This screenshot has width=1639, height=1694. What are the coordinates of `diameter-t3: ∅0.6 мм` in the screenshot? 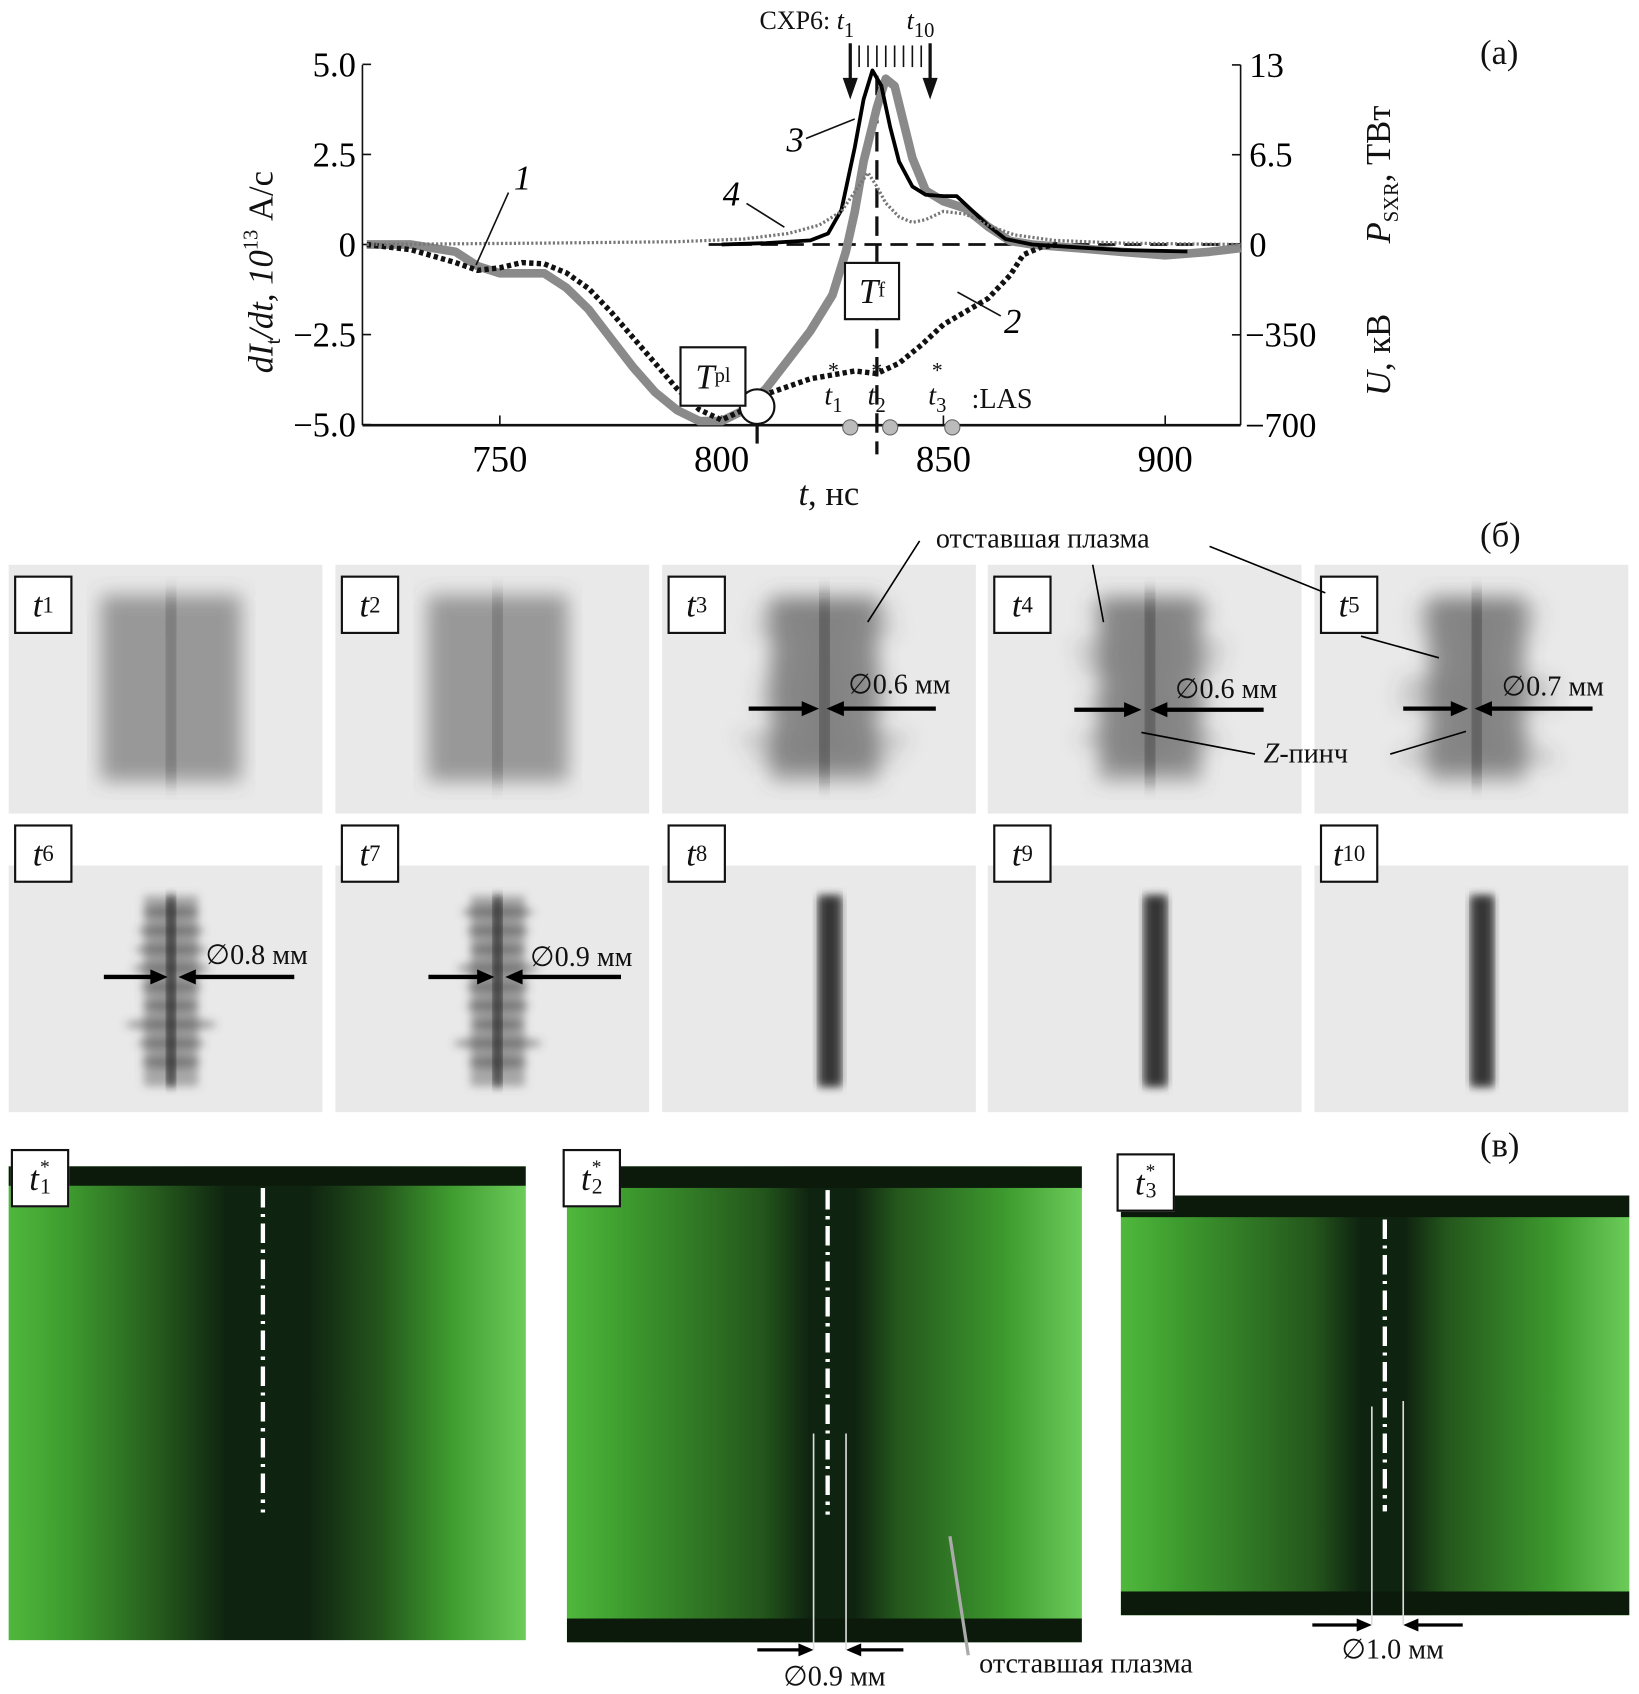 It's located at (899, 684).